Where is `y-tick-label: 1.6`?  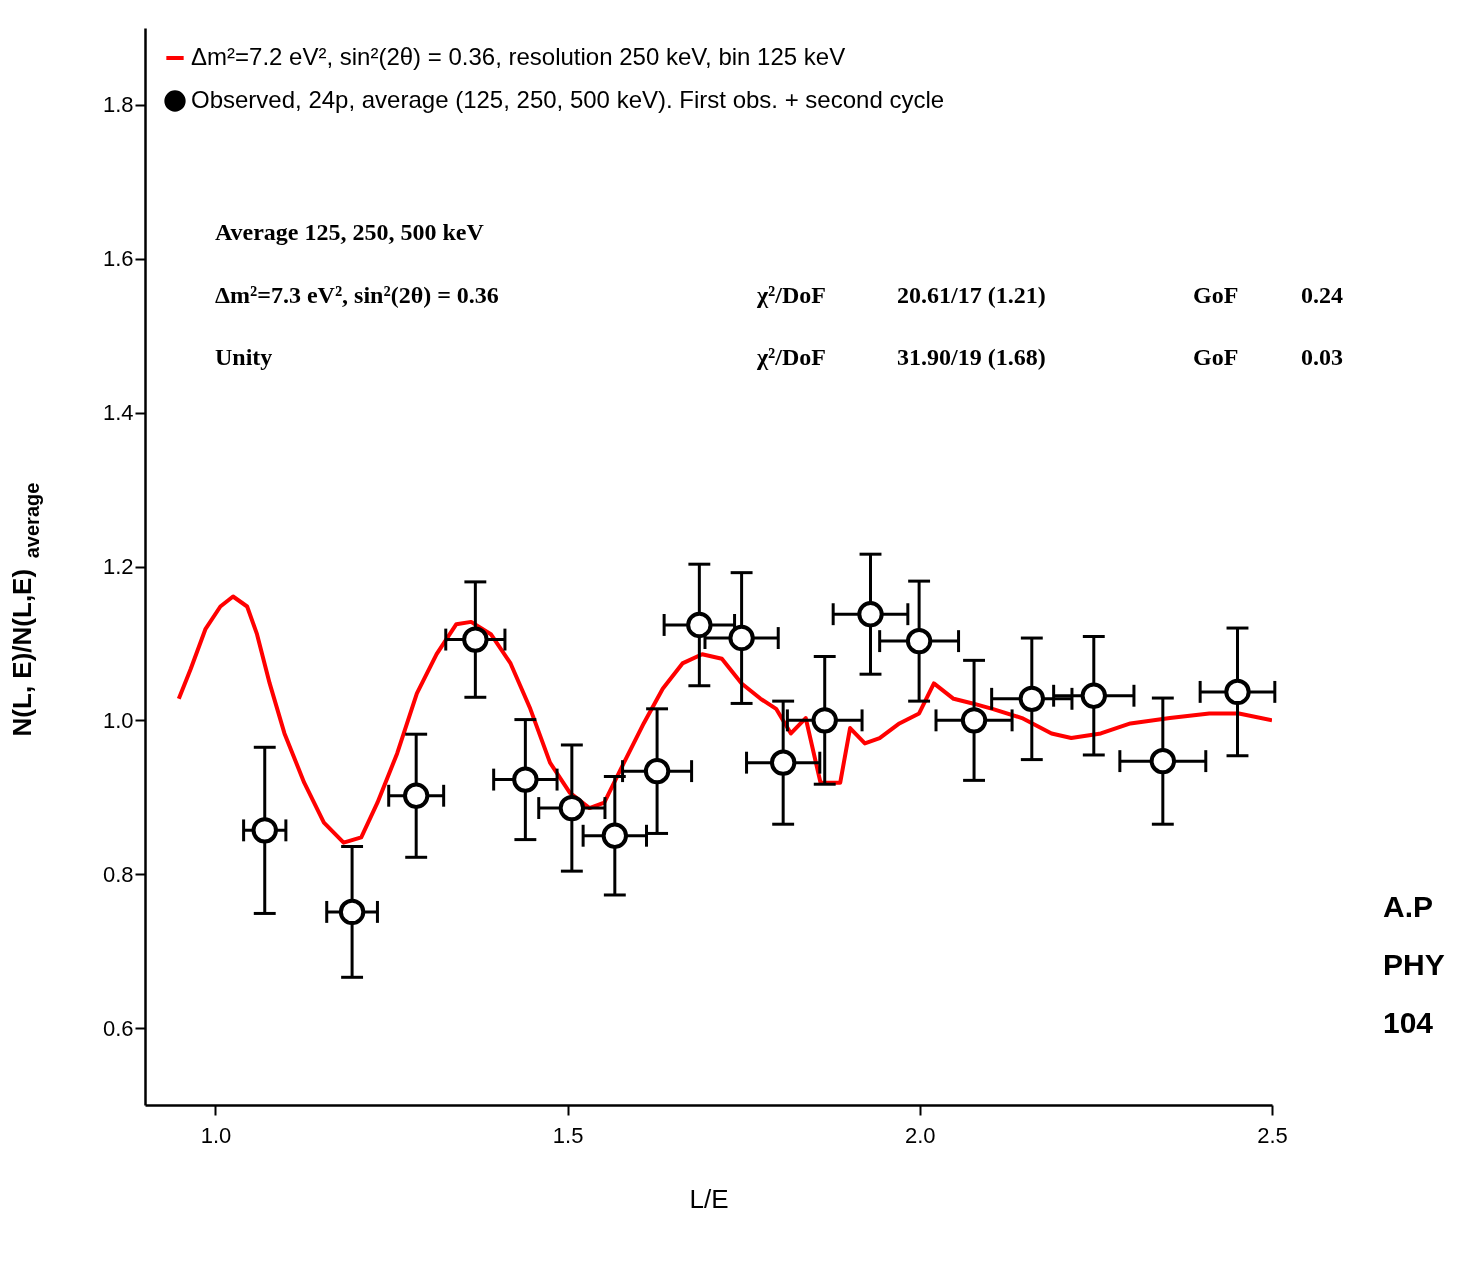
y-tick-label: 1.6 is located at coordinates (118, 259).